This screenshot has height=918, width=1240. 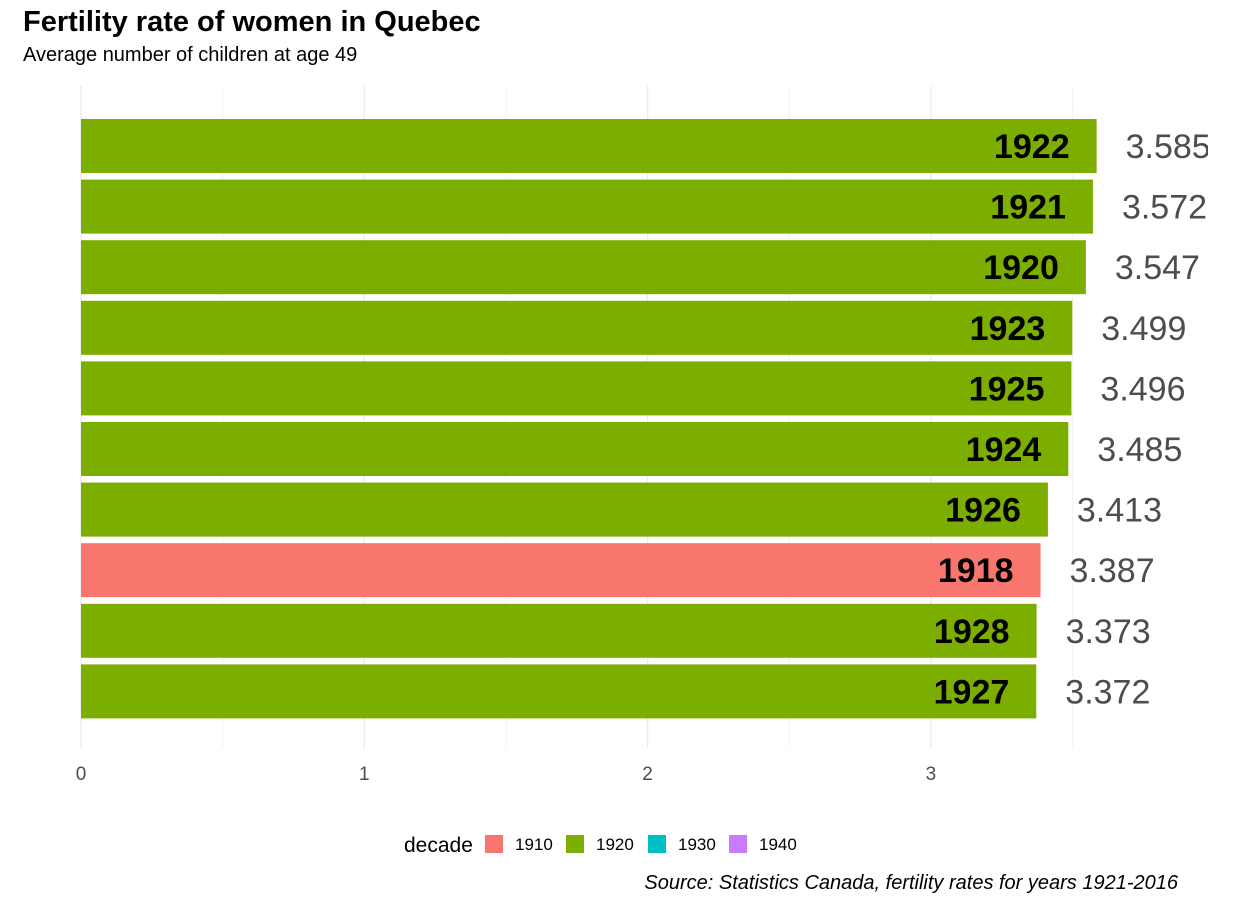 What do you see at coordinates (697, 844) in the screenshot?
I see `legend-label: 1930` at bounding box center [697, 844].